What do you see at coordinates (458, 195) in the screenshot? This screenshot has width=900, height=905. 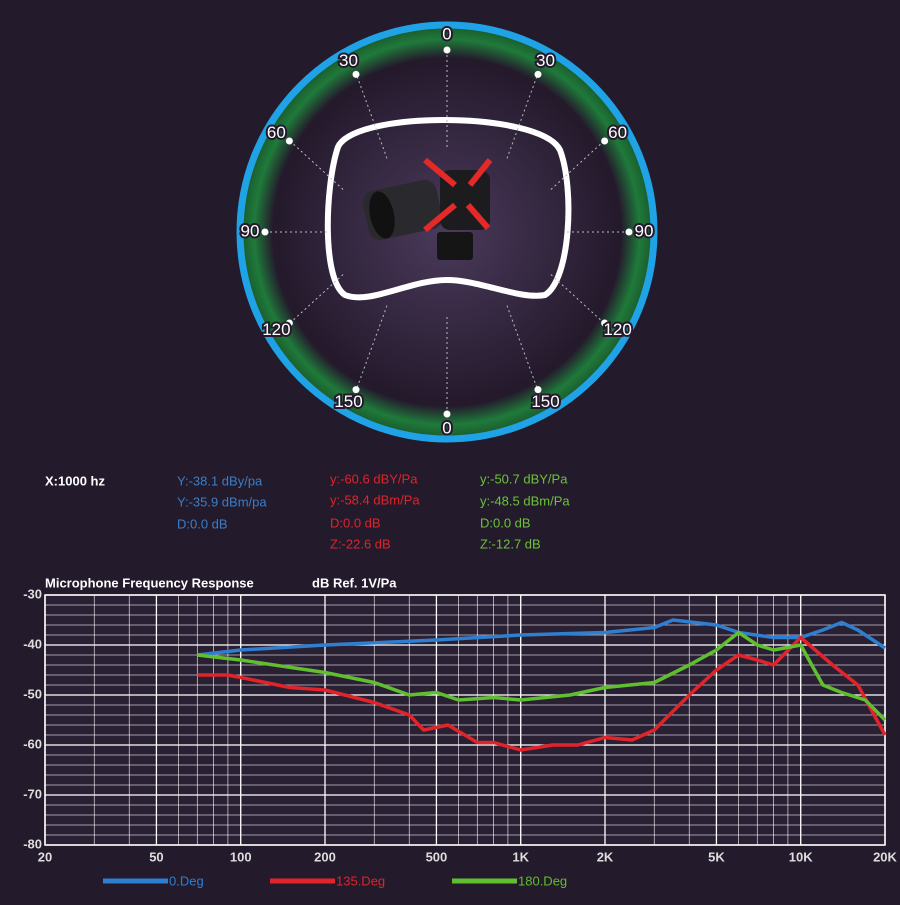 I see `mount-bands` at bounding box center [458, 195].